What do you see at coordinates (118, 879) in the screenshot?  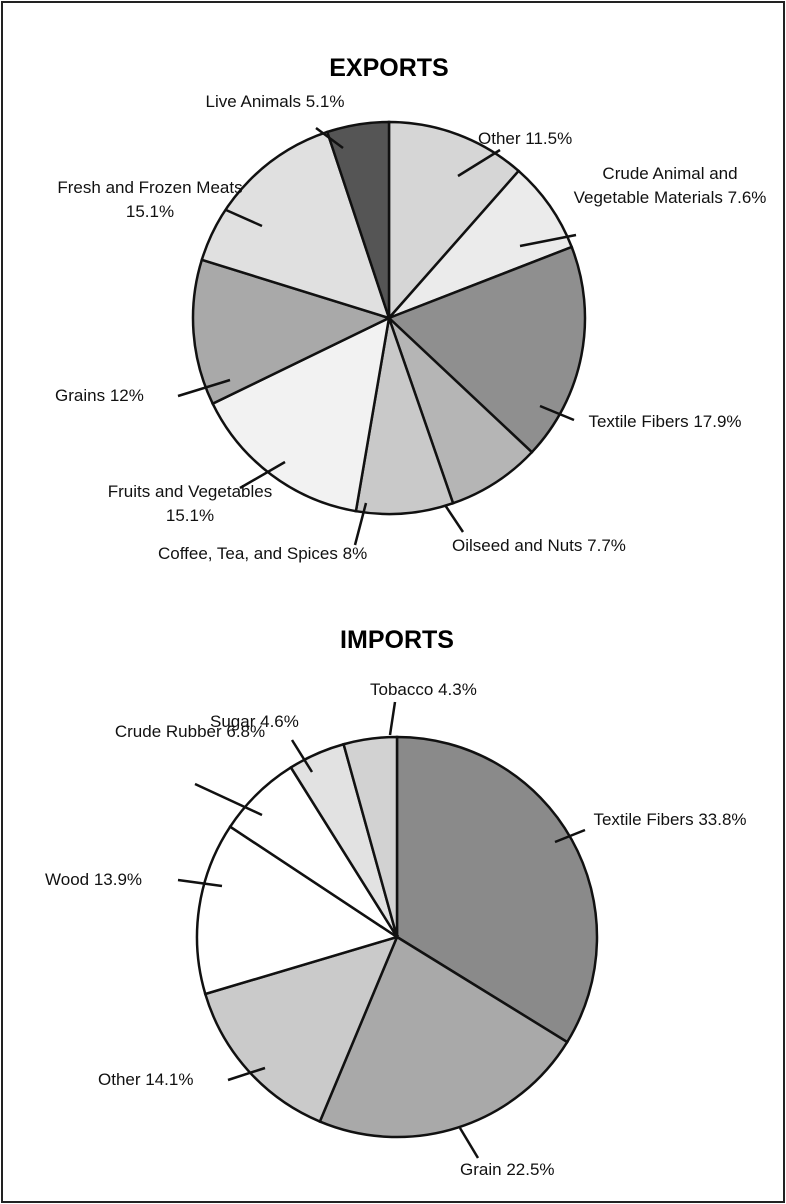 I see `value-label: 13.9%` at bounding box center [118, 879].